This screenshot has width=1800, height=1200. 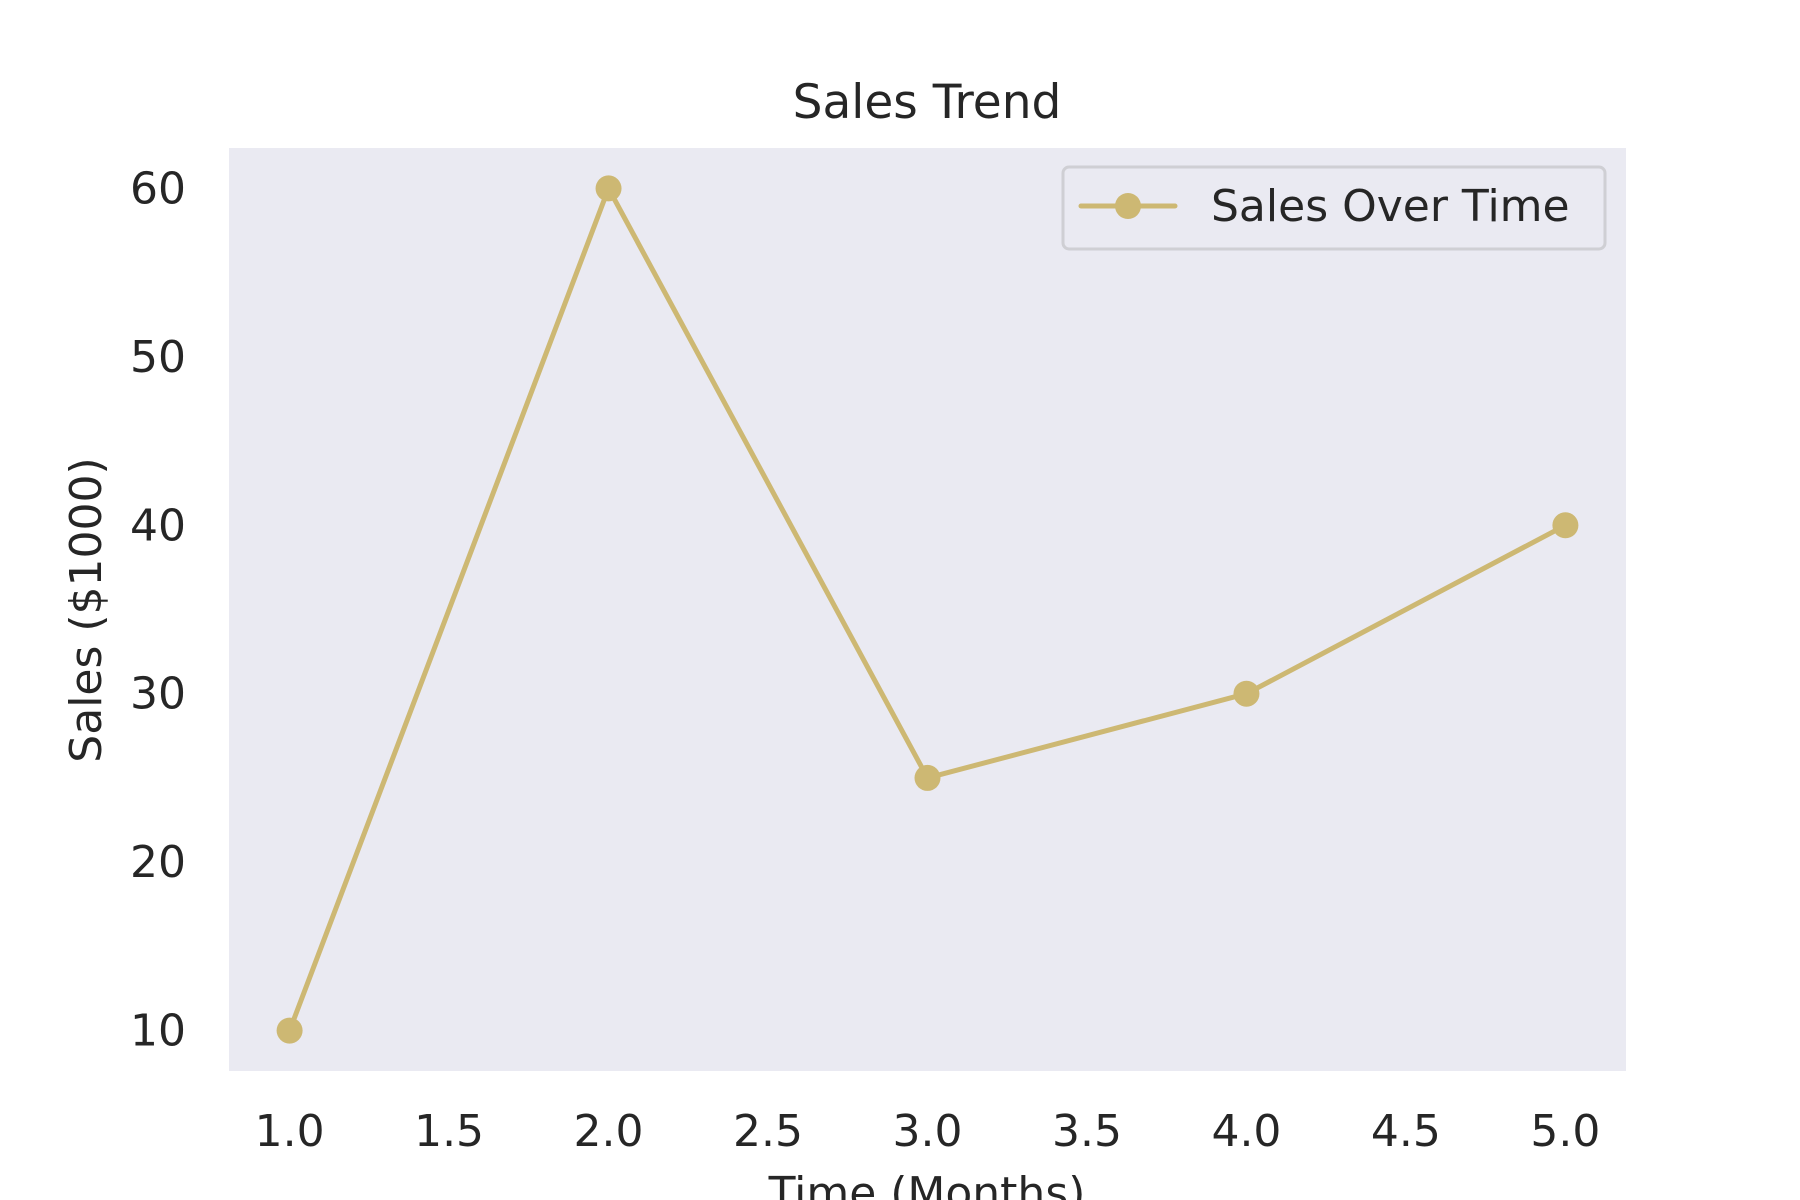 What do you see at coordinates (609, 1131) in the screenshot?
I see `x-tick-label: 2.0` at bounding box center [609, 1131].